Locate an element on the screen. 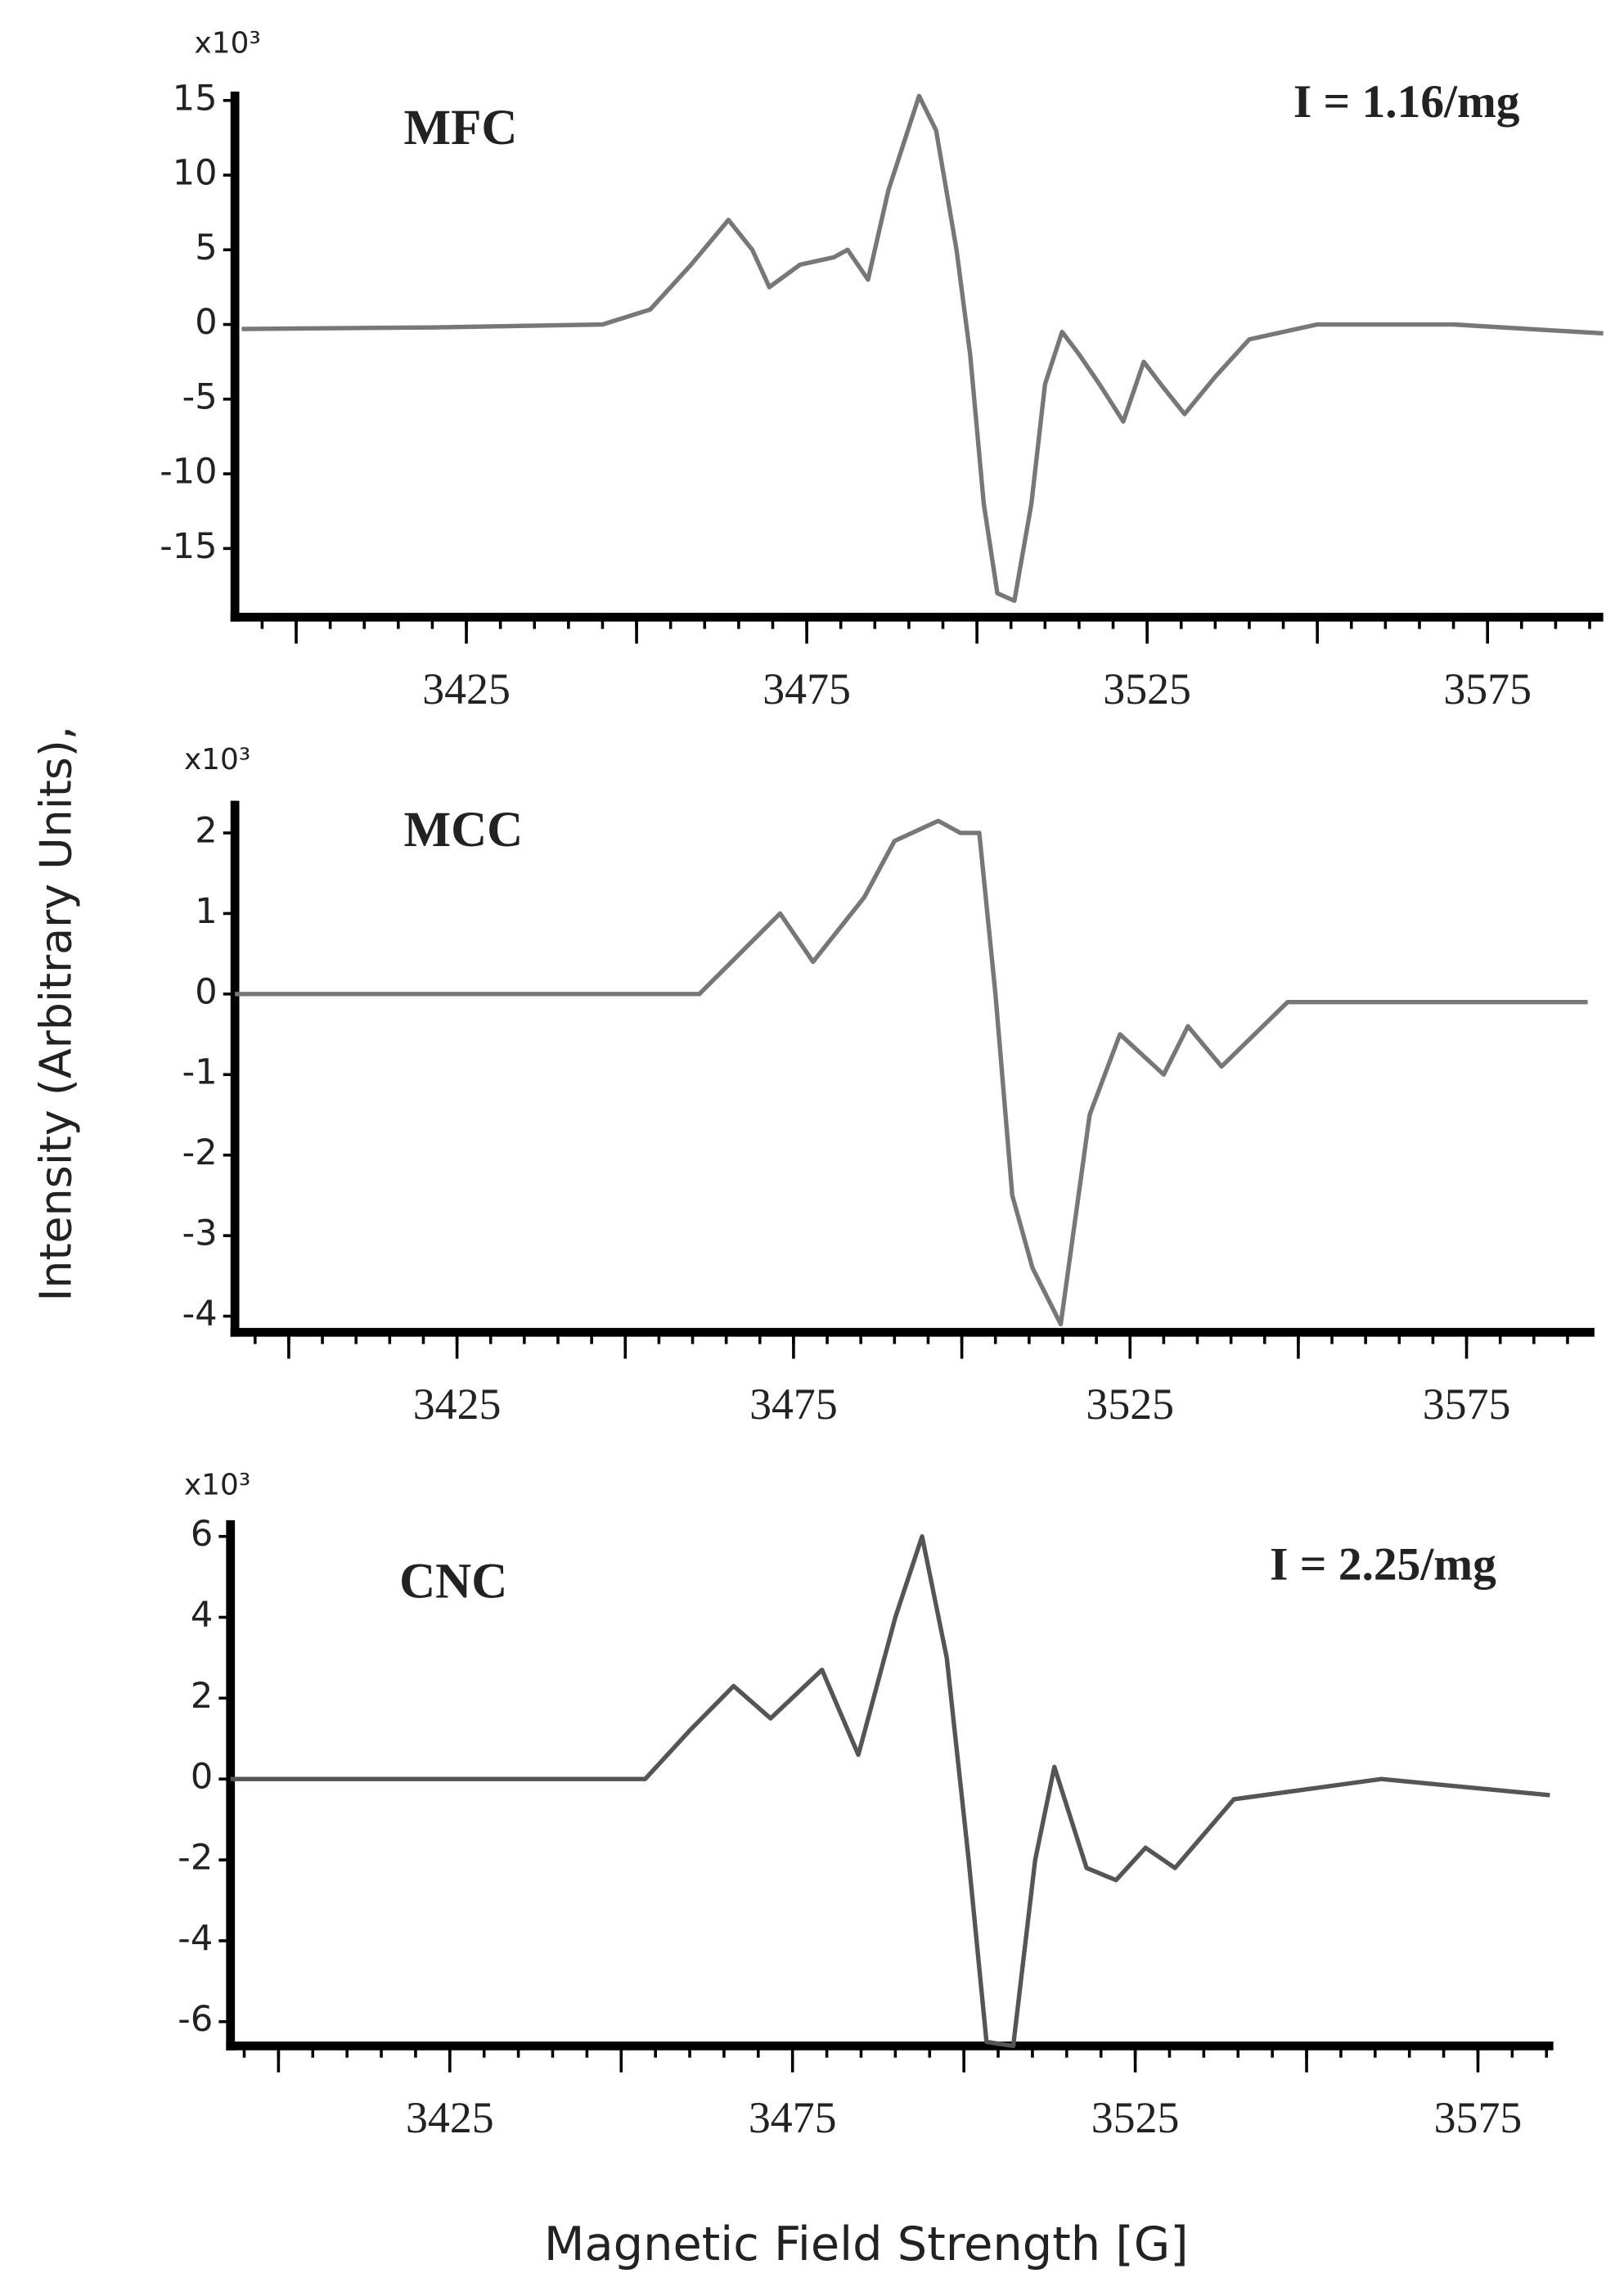  panel-title: CNC is located at coordinates (453, 1582).